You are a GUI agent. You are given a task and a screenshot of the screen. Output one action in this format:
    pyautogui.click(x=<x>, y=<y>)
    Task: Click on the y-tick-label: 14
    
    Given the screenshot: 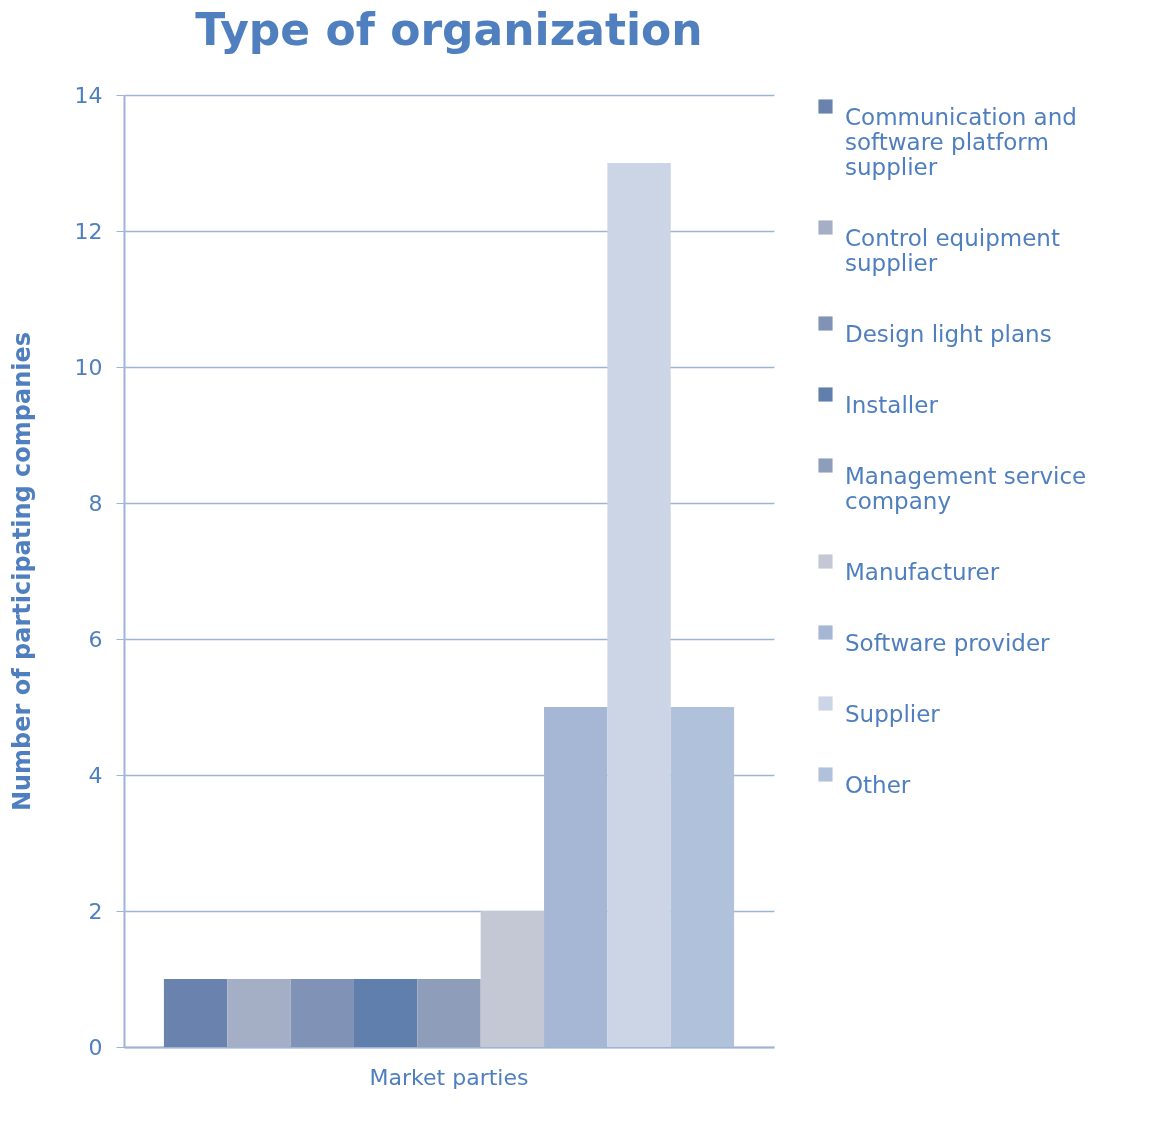 What is the action you would take?
    pyautogui.click(x=88, y=95)
    